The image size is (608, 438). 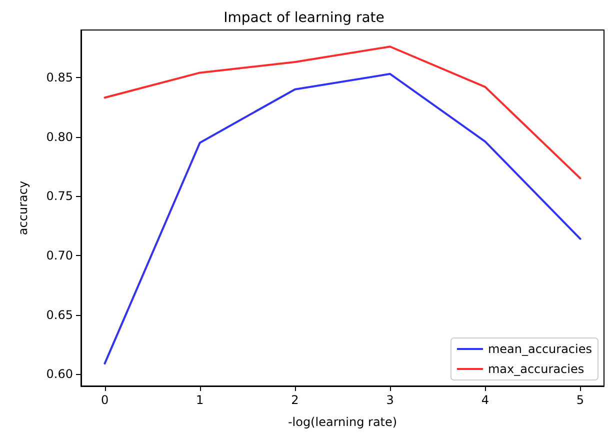 I want to click on y-tick-label: 0.80, so click(x=59, y=137).